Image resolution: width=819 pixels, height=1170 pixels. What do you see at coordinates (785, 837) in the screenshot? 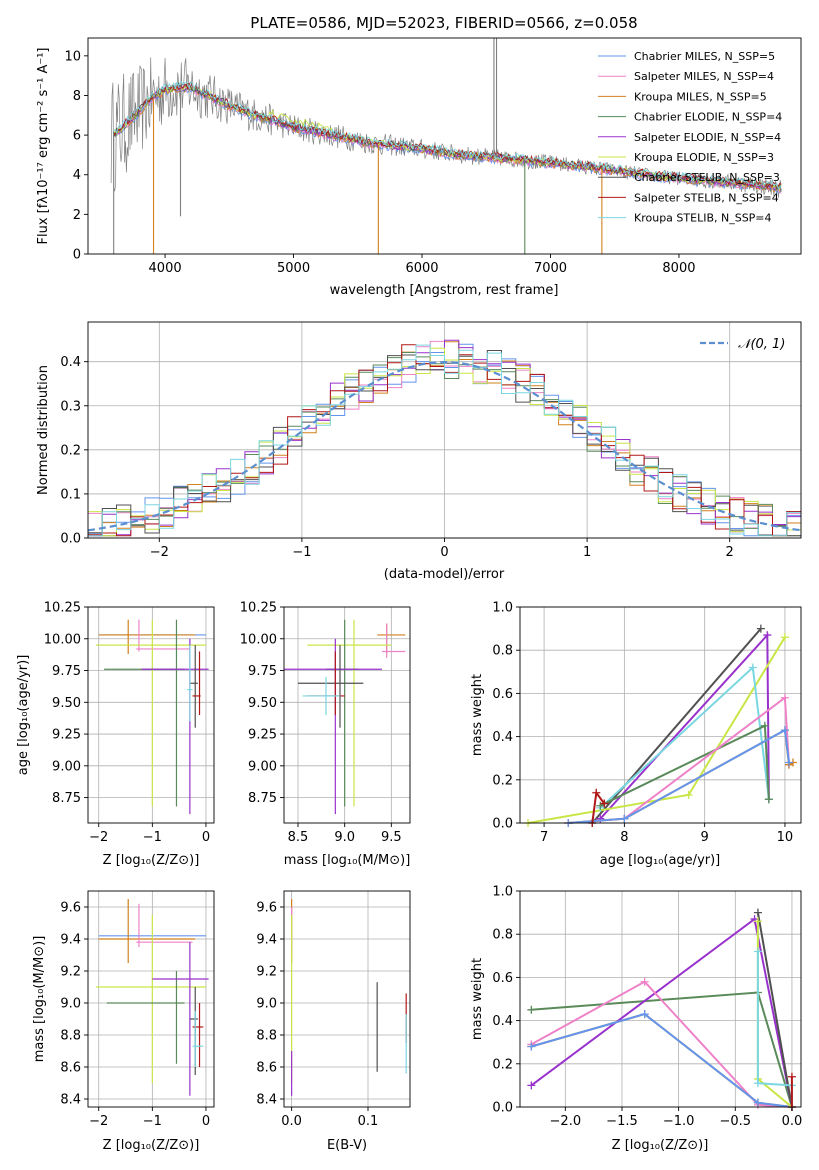
I see `x-tick-label: 10` at bounding box center [785, 837].